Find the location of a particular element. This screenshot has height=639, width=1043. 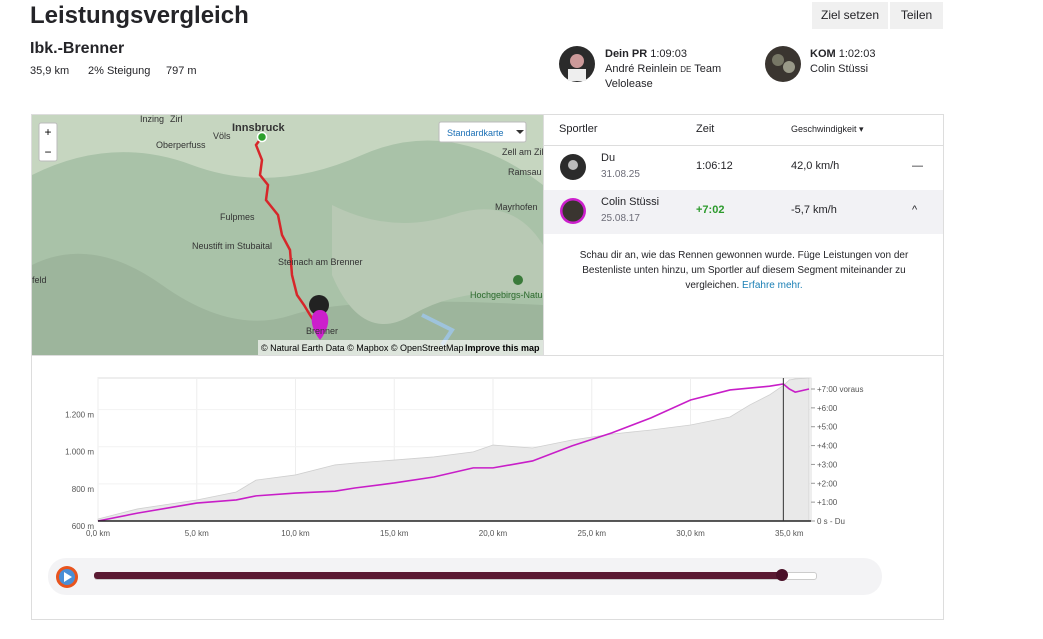

y-tick-label: 600 m is located at coordinates (83, 526).